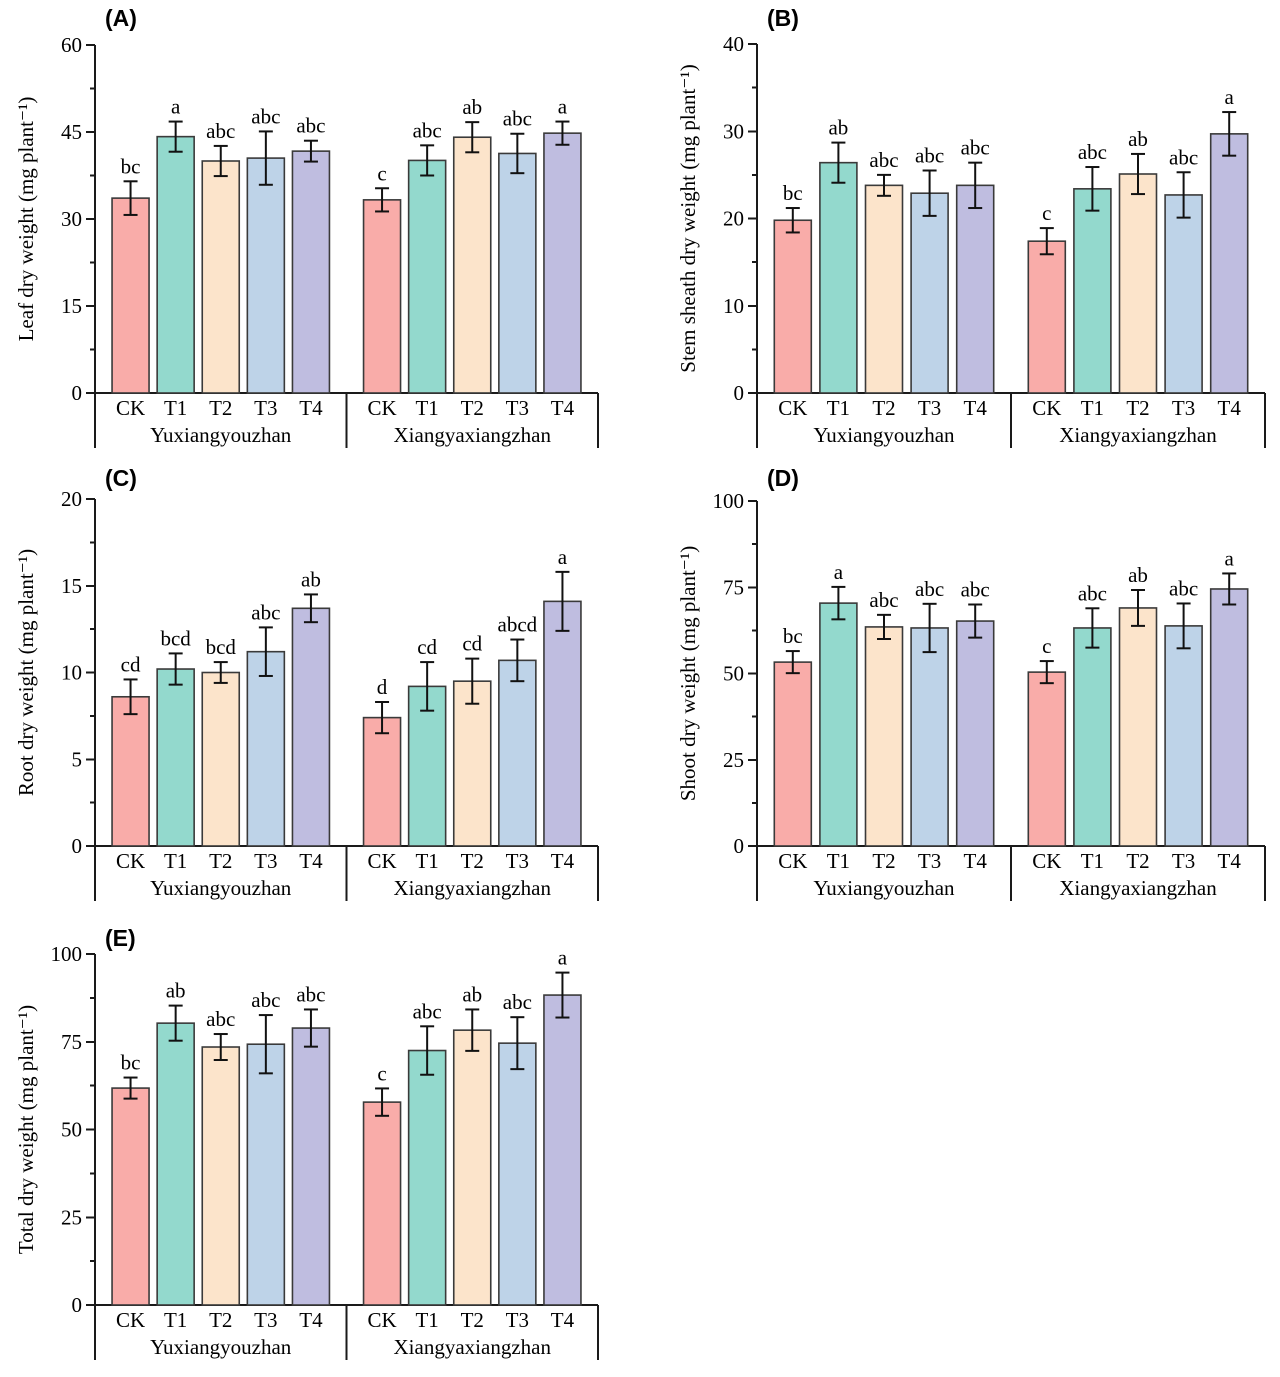 The width and height of the screenshot is (1280, 1377). Describe the element at coordinates (688, 673) in the screenshot. I see `y-axis-label: Shoot dry weight (mg plant⁻¹)` at that location.